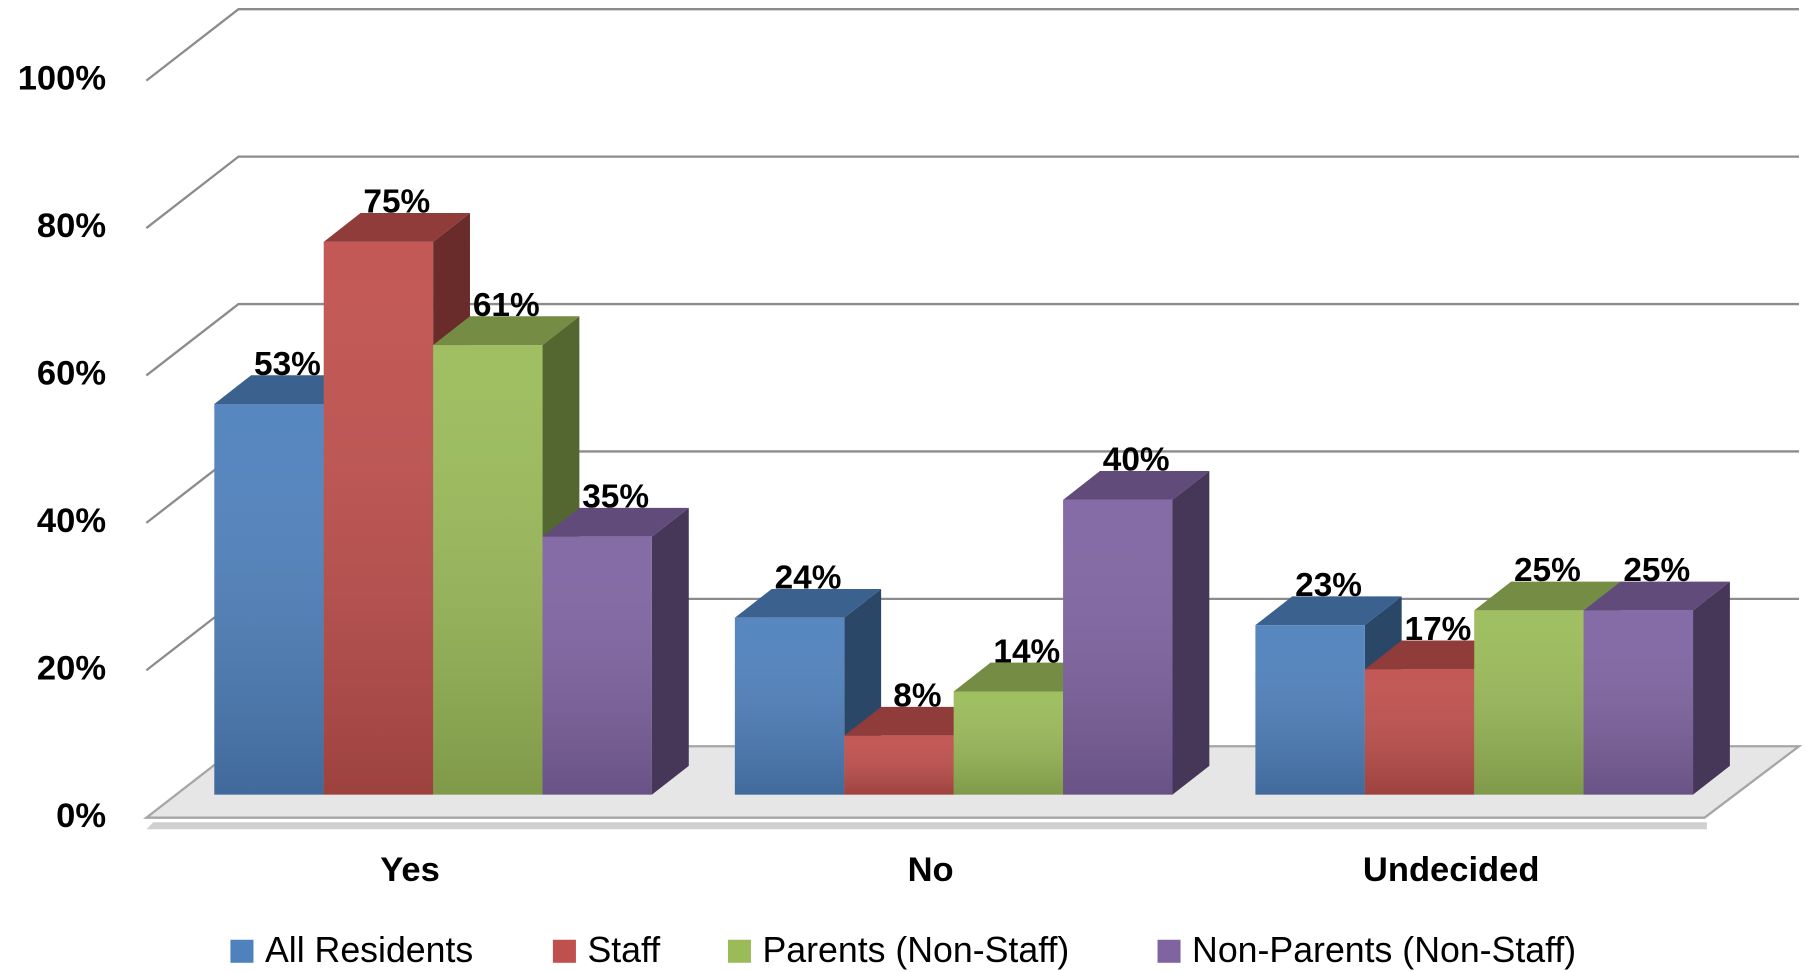 Image resolution: width=1806 pixels, height=972 pixels. Describe the element at coordinates (396, 202) in the screenshot. I see `value-label: 75%` at that location.